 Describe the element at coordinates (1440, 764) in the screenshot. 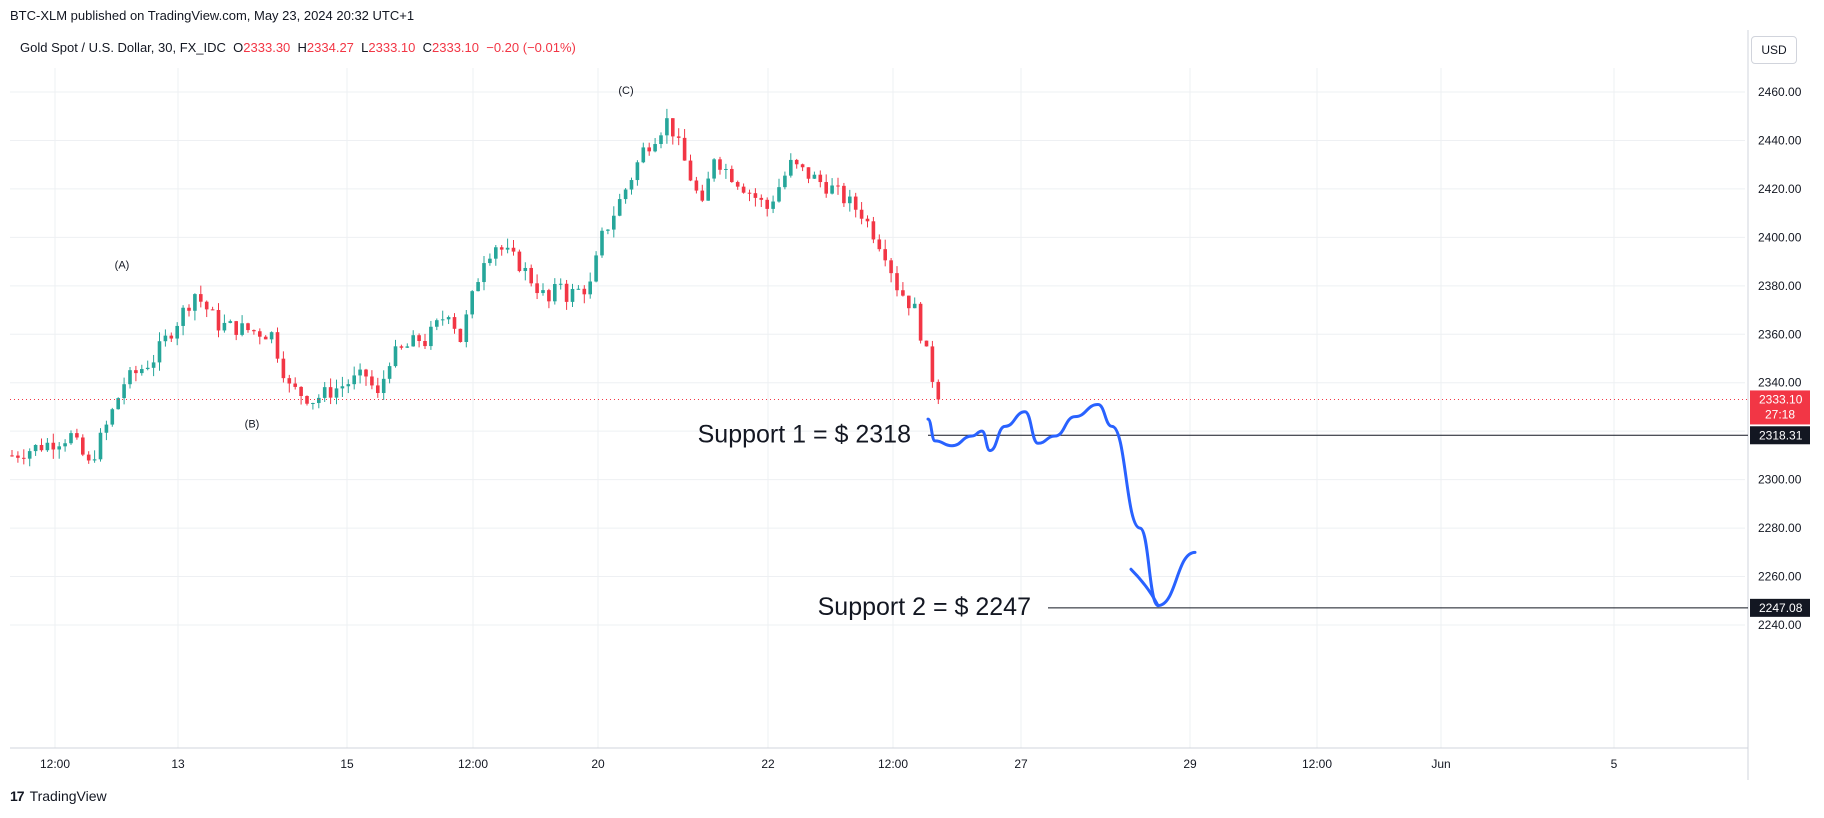

I see `x-tick-label: Jun` at that location.